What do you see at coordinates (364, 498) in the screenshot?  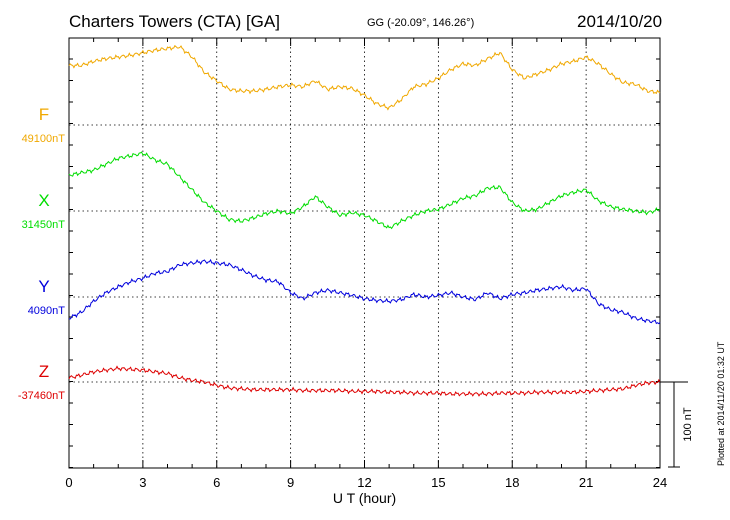 I see `x-axis-label: U T (hour)` at bounding box center [364, 498].